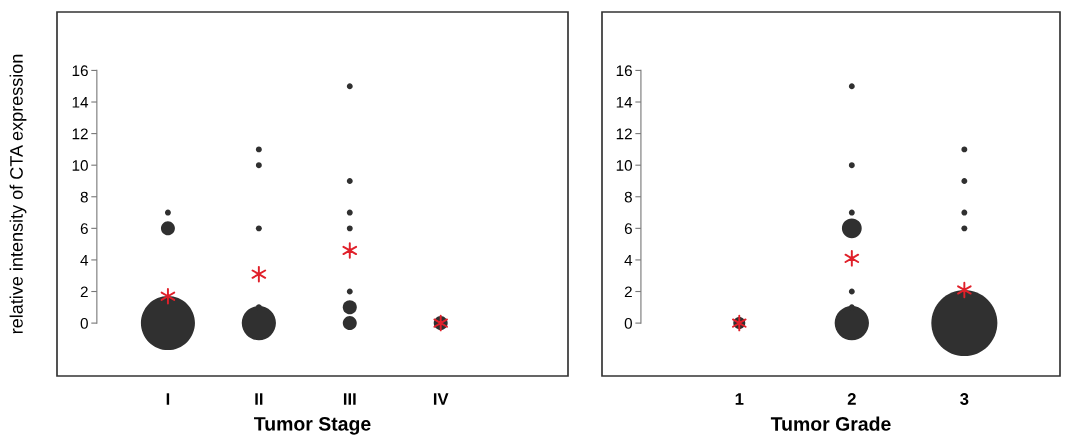  Describe the element at coordinates (18, 194) in the screenshot. I see `y-axis-title: relative intensity of CTA expression` at that location.